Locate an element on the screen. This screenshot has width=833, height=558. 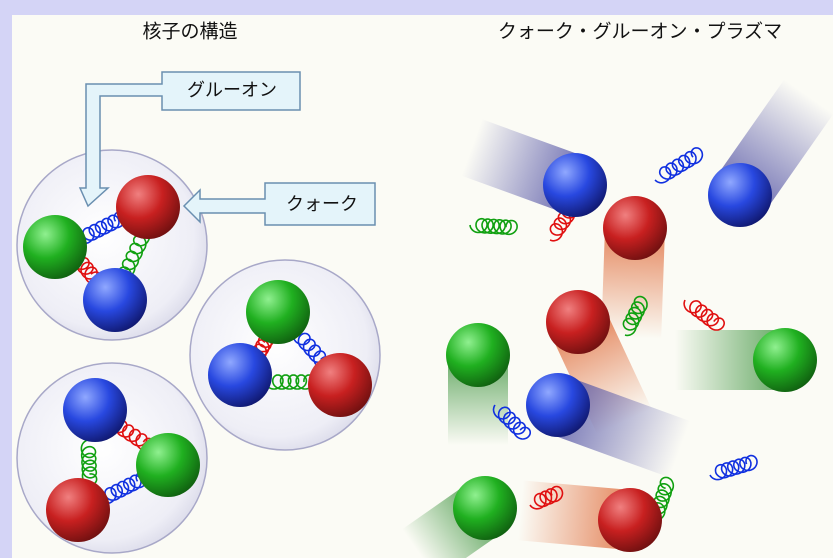
left-title: 核子の構造 is located at coordinates (189, 32).